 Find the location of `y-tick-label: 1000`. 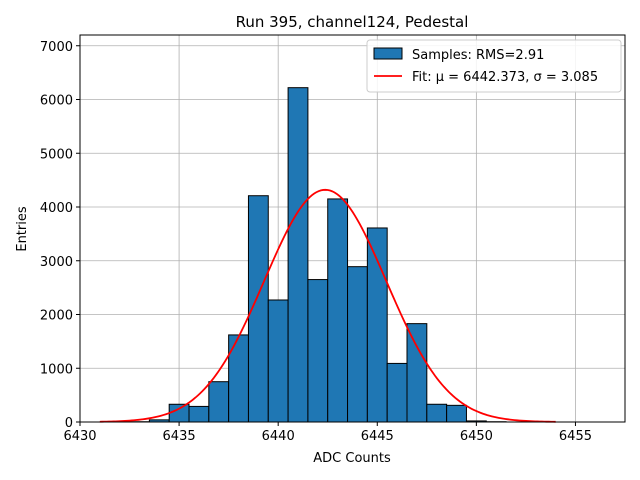

y-tick-label: 1000 is located at coordinates (56, 369).